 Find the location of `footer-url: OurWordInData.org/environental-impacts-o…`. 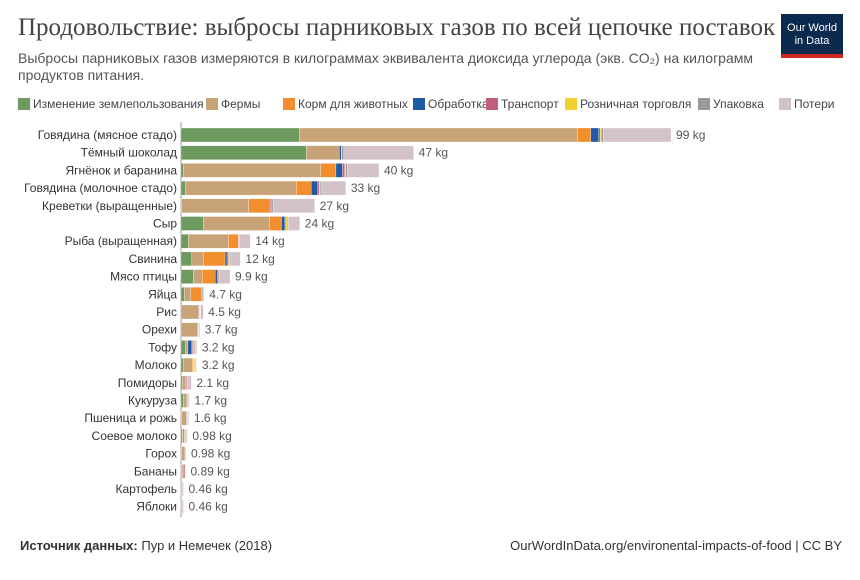

footer-url: OurWordInData.org/environental-impacts-o… is located at coordinates (676, 545).